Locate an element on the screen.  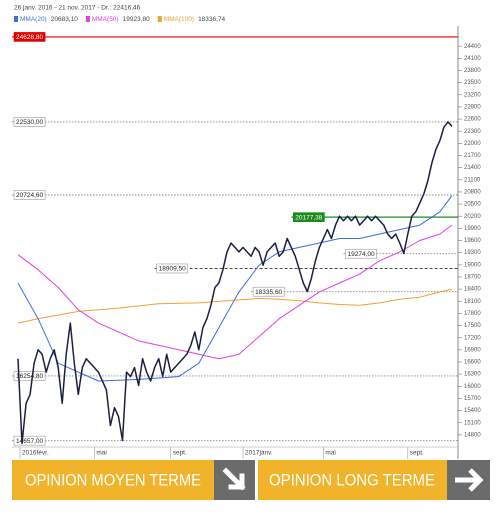
level-label: 20724,60 is located at coordinates (29, 195).